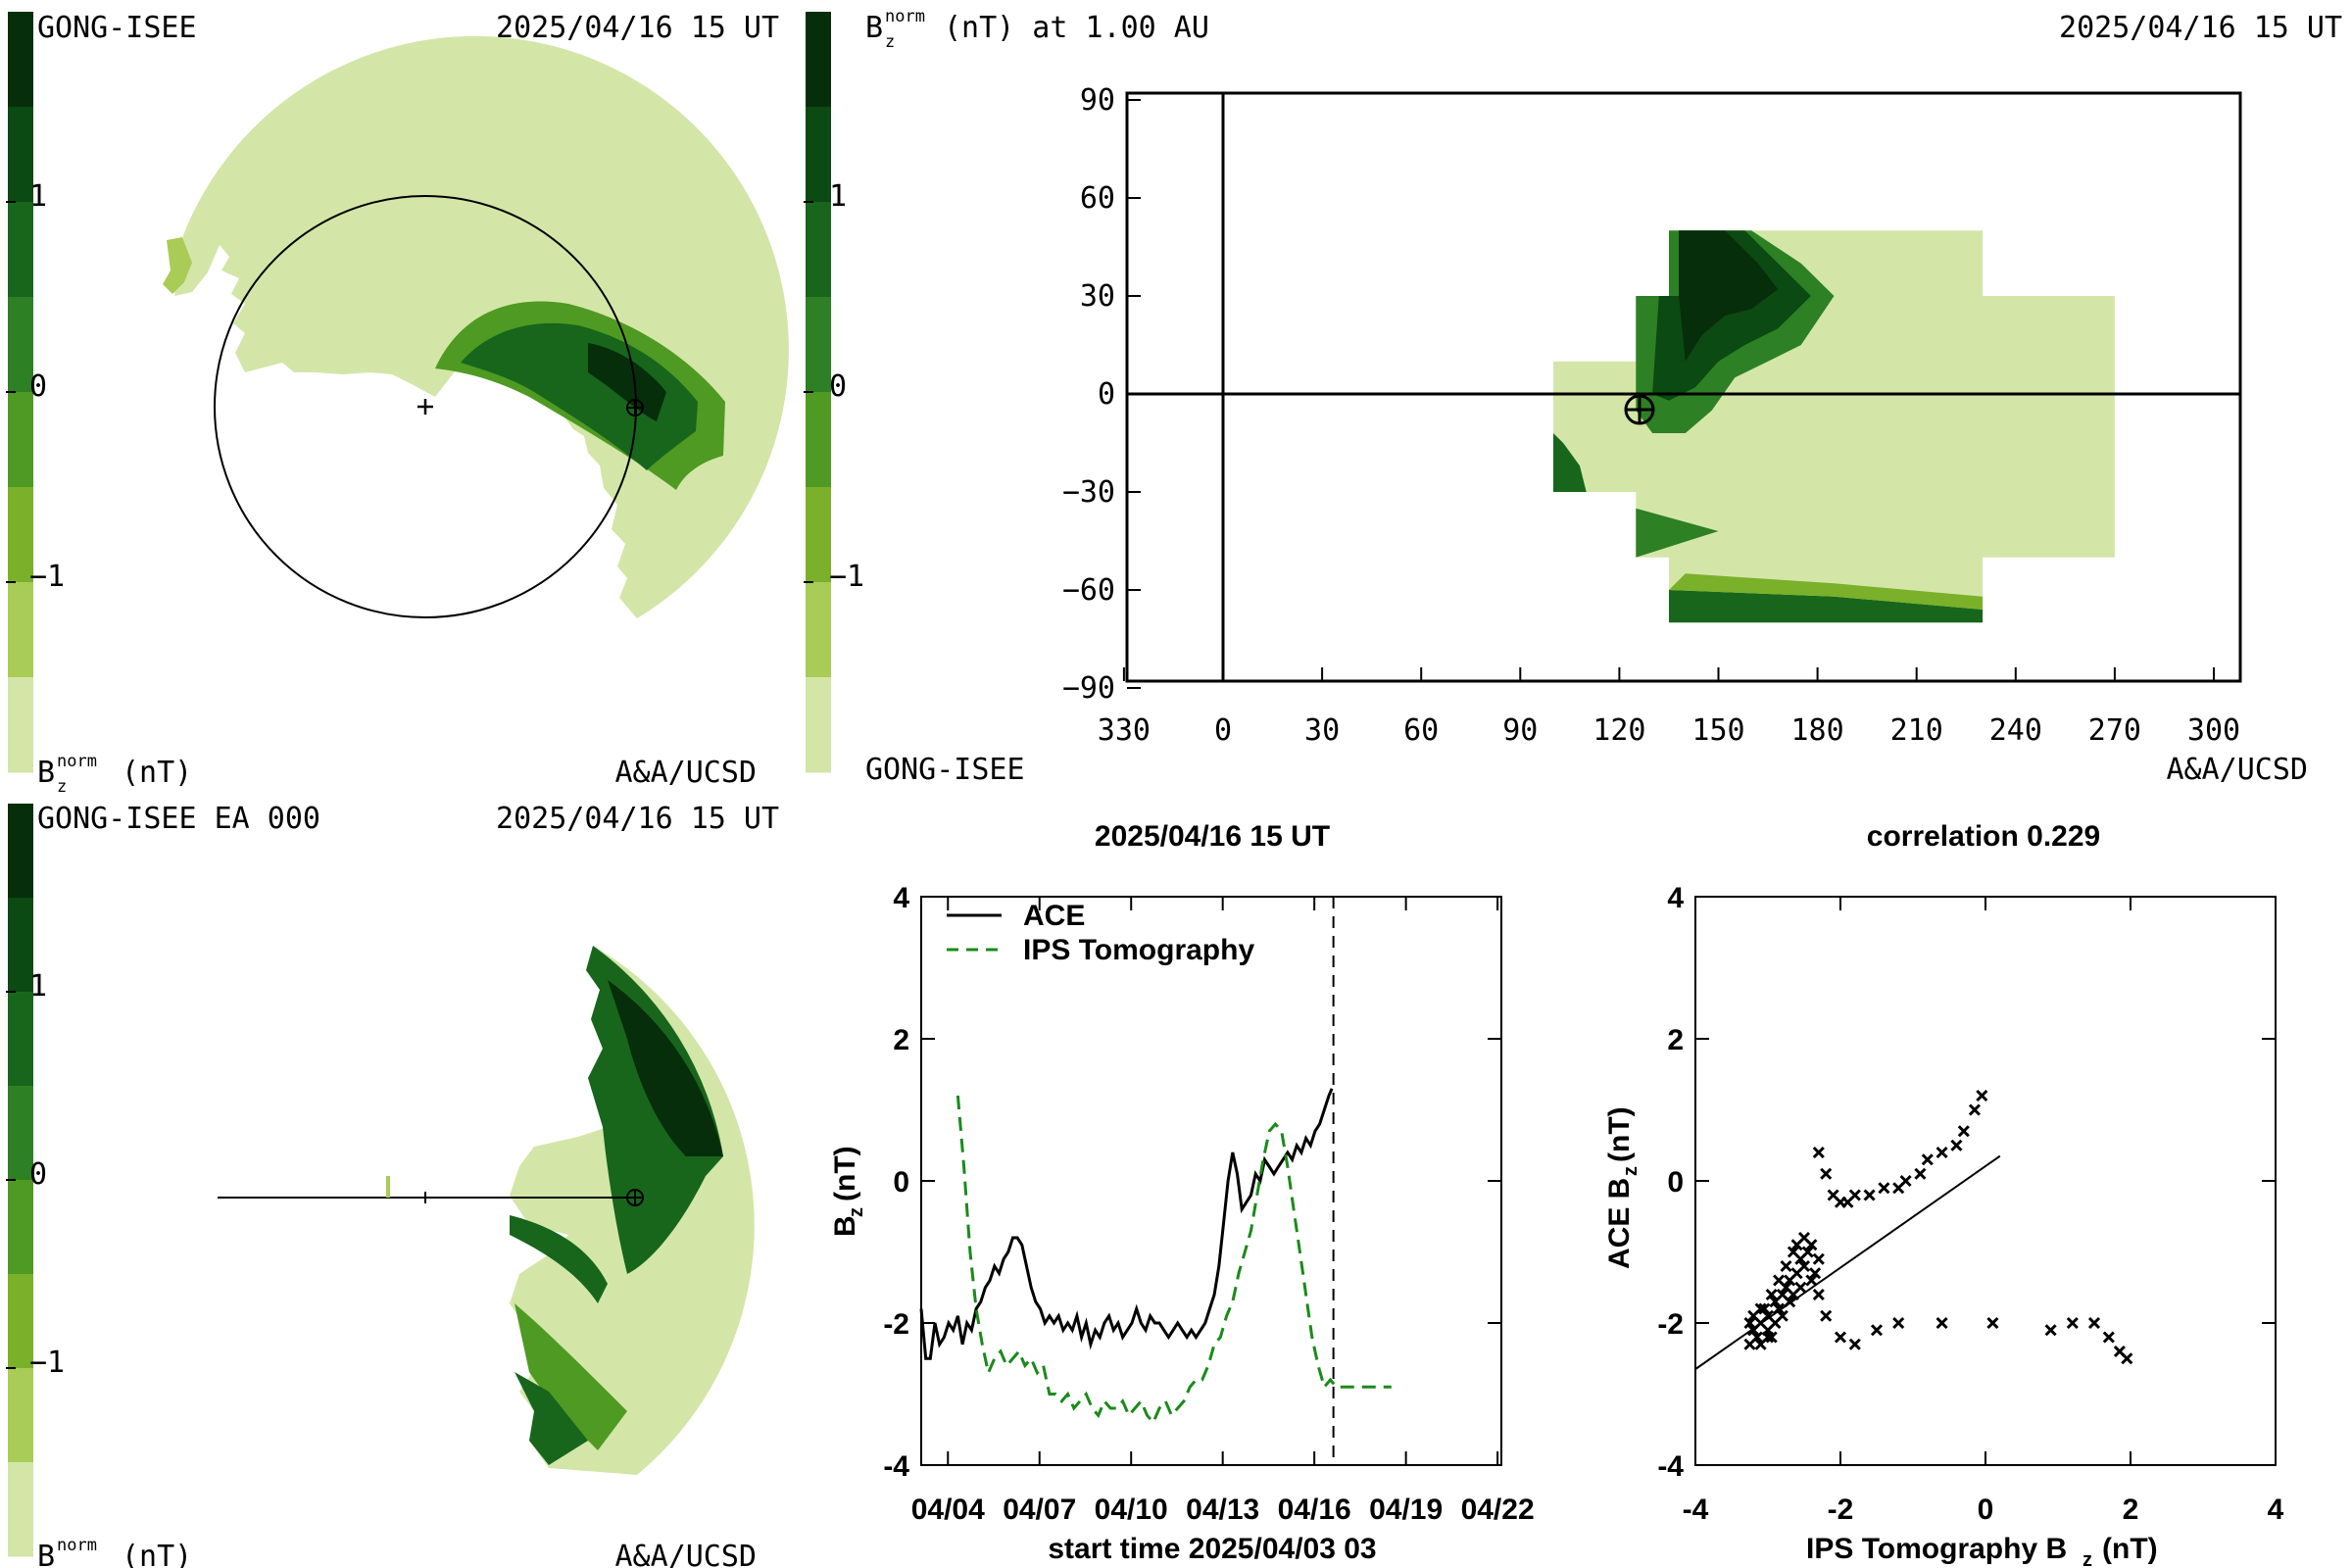 The width and height of the screenshot is (2352, 1568). What do you see at coordinates (117, 28) in the screenshot?
I see `panel-top-left-title-left: GONG-ISEE` at bounding box center [117, 28].